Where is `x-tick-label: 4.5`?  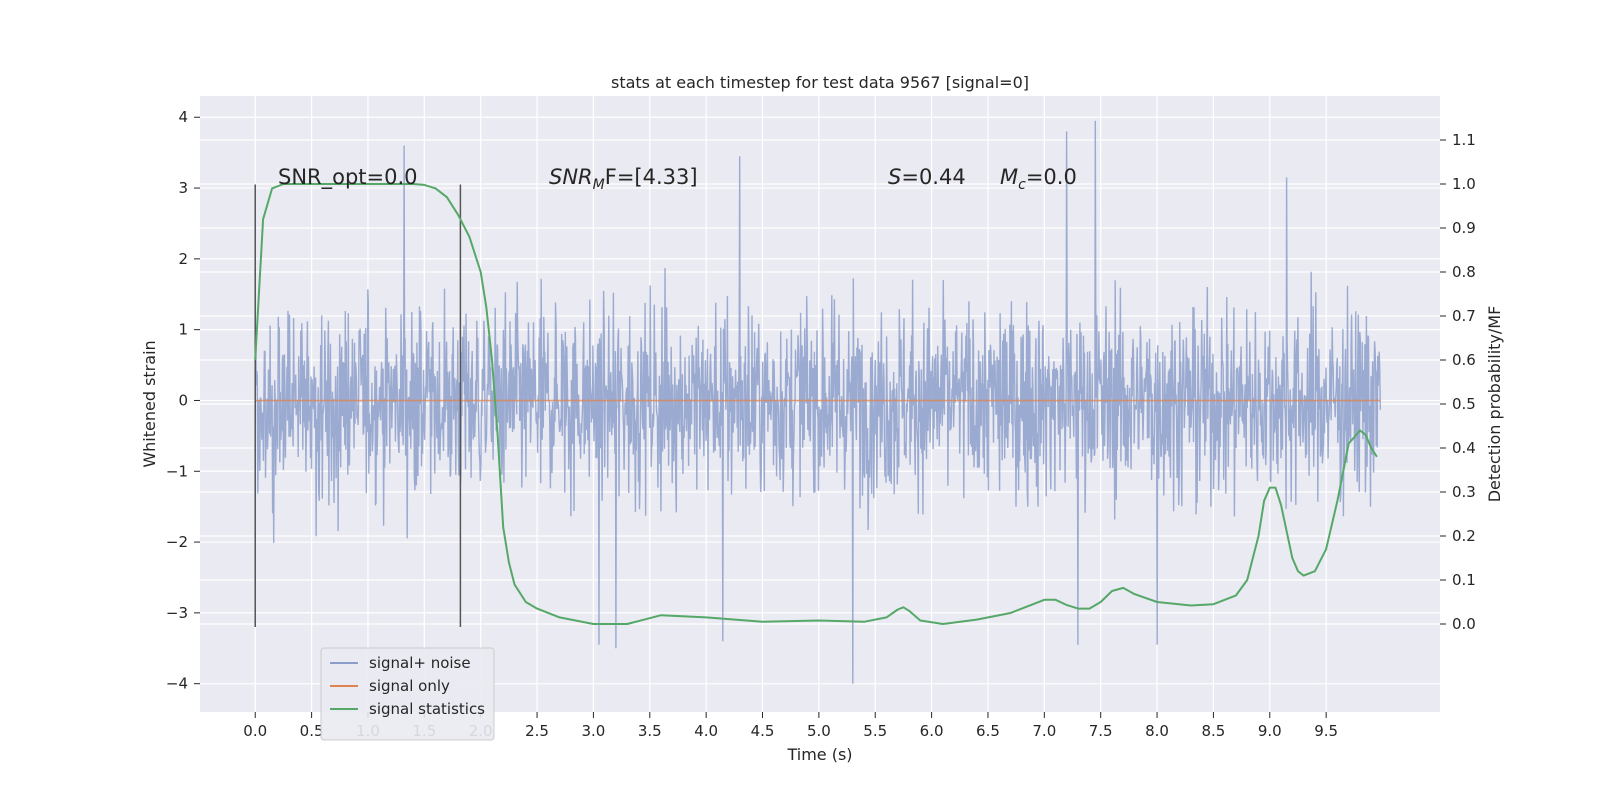
x-tick-label: 4.5 is located at coordinates (763, 731).